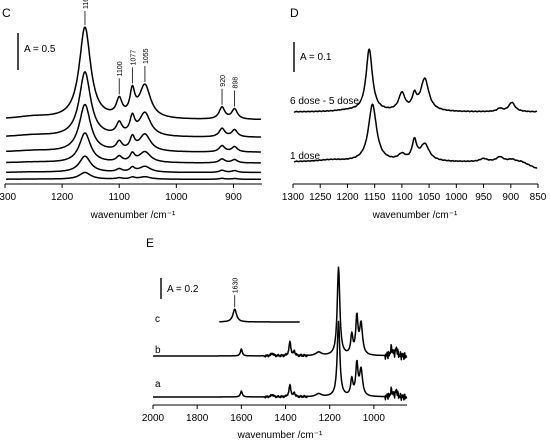  What do you see at coordinates (483, 197) in the screenshot?
I see `panel-d-tick-label-950: 950` at bounding box center [483, 197].